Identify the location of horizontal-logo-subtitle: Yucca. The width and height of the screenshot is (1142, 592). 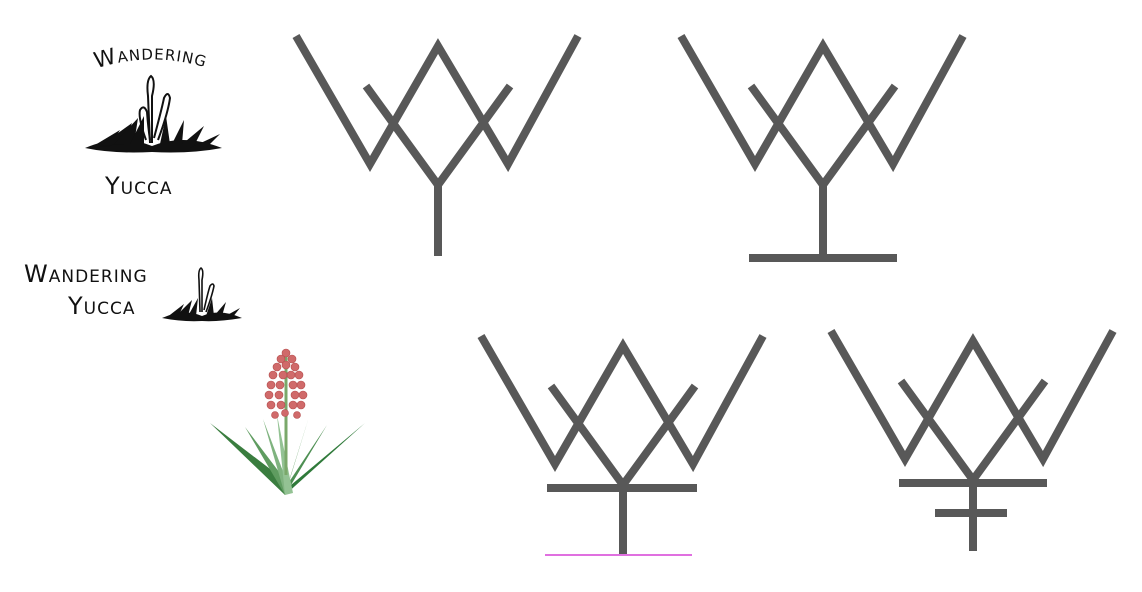
(102, 306).